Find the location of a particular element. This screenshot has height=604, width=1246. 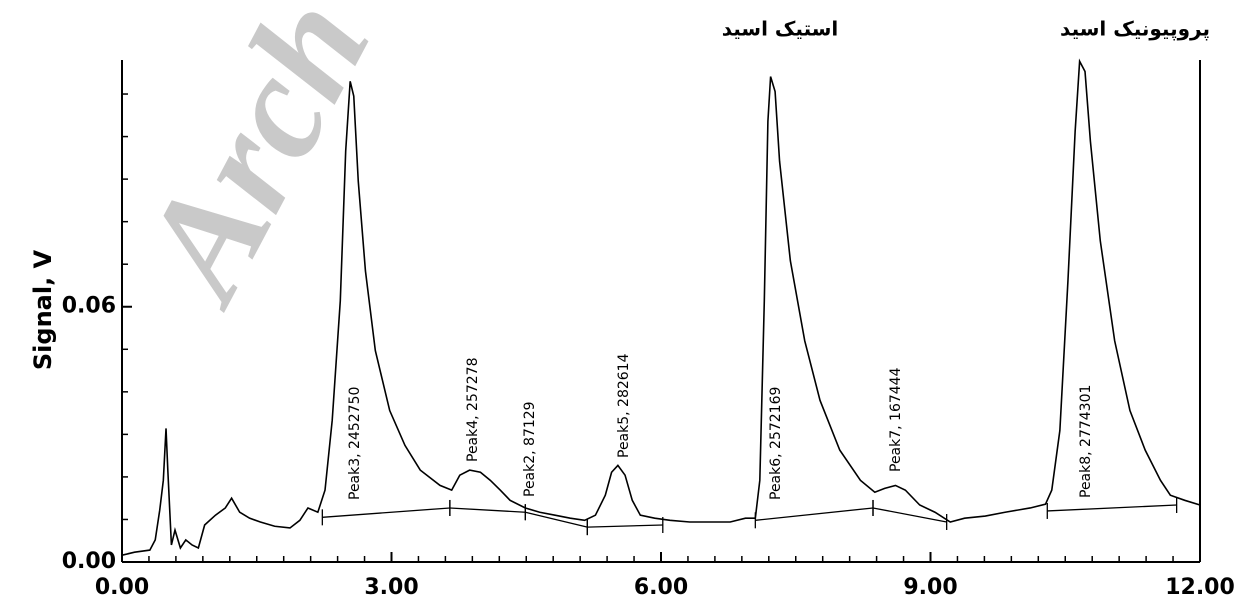

x-tick-label: 0.00 is located at coordinates (122, 587).